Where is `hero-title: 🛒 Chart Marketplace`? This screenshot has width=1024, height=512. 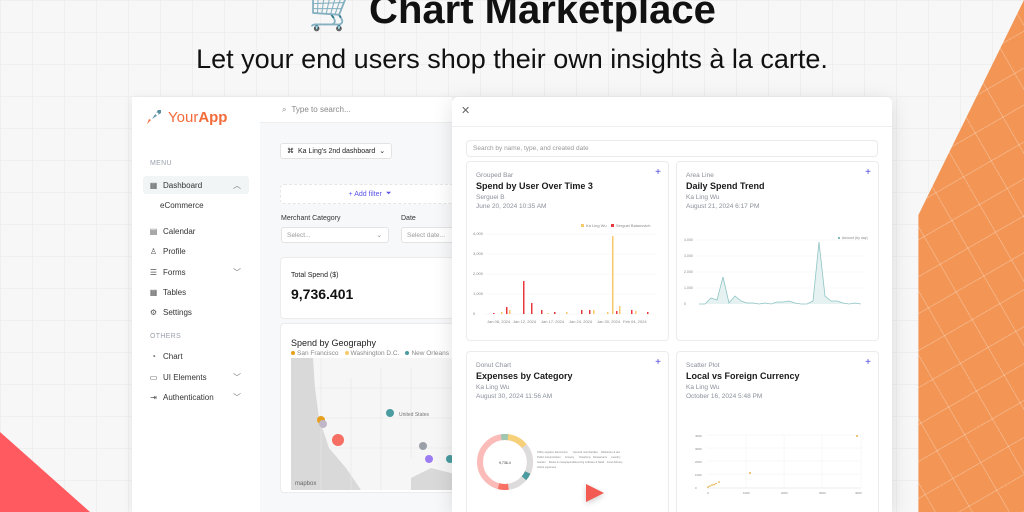 hero-title: 🛒 Chart Marketplace is located at coordinates (512, 16).